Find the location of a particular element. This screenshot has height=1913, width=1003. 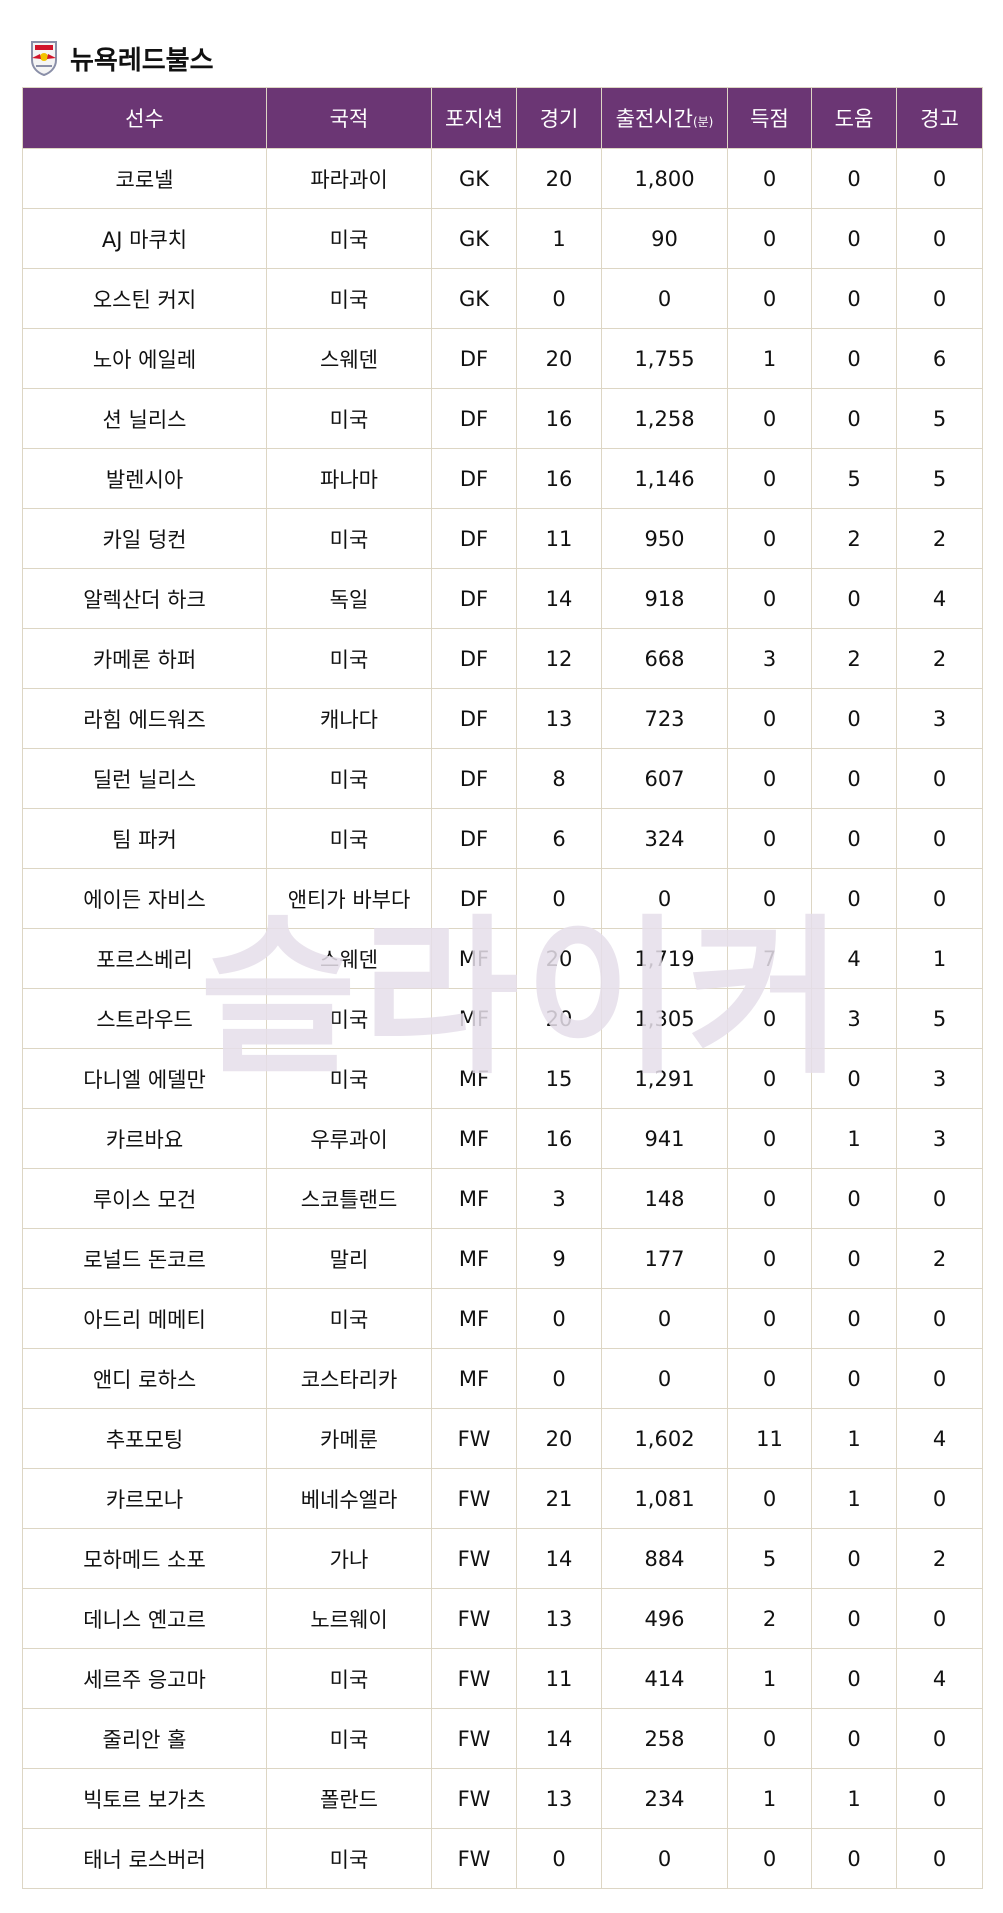

cell-goals: 1 is located at coordinates (769, 358).